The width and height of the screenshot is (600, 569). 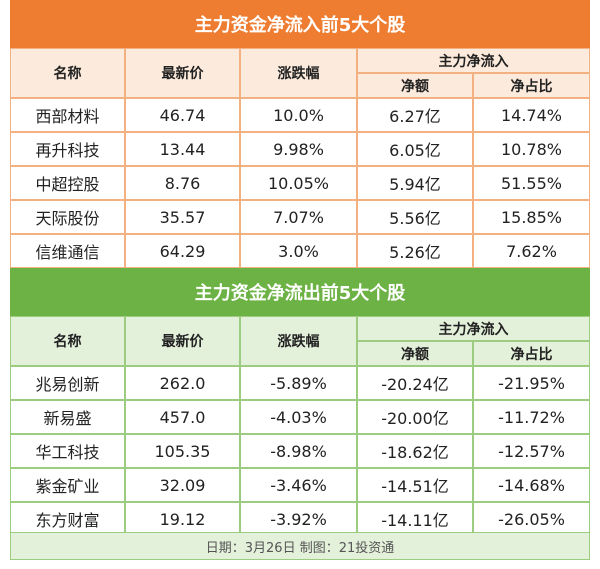 I want to click on table-cell: 5.94亿, so click(x=415, y=183).